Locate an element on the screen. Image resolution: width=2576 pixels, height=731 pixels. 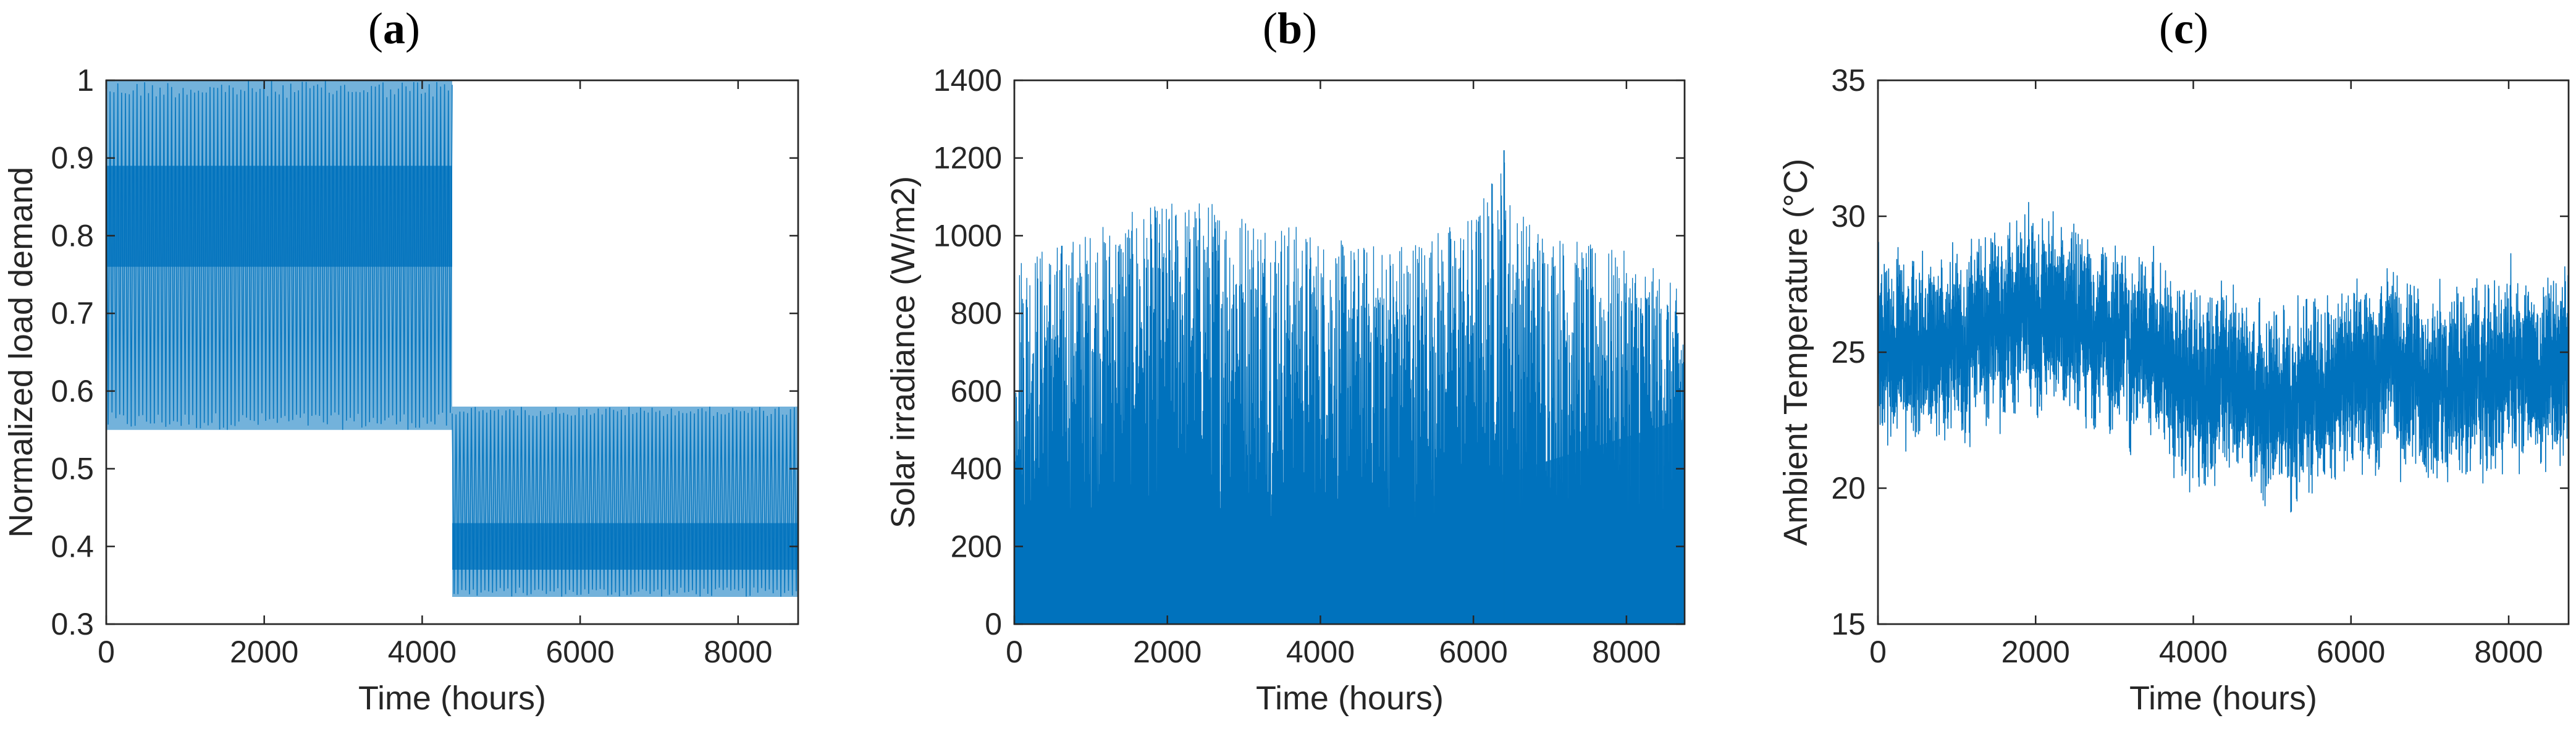
y-tick-label: 25 is located at coordinates (1848, 352).